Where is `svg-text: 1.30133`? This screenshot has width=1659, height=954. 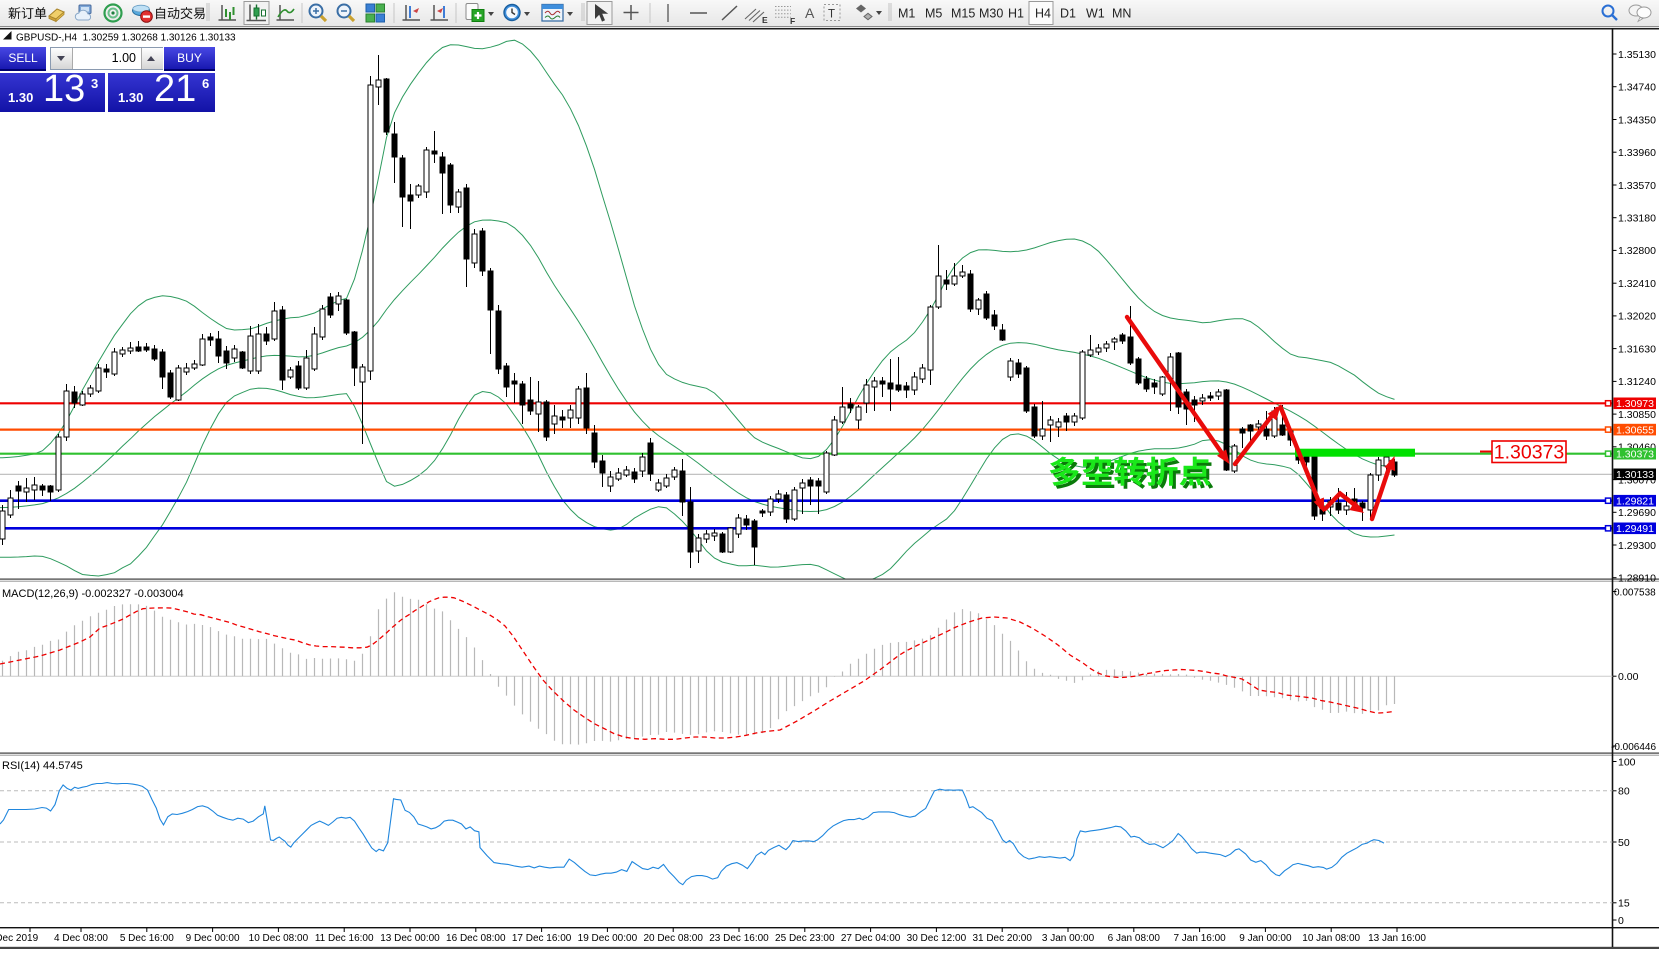 svg-text: 1.30133 is located at coordinates (1635, 475).